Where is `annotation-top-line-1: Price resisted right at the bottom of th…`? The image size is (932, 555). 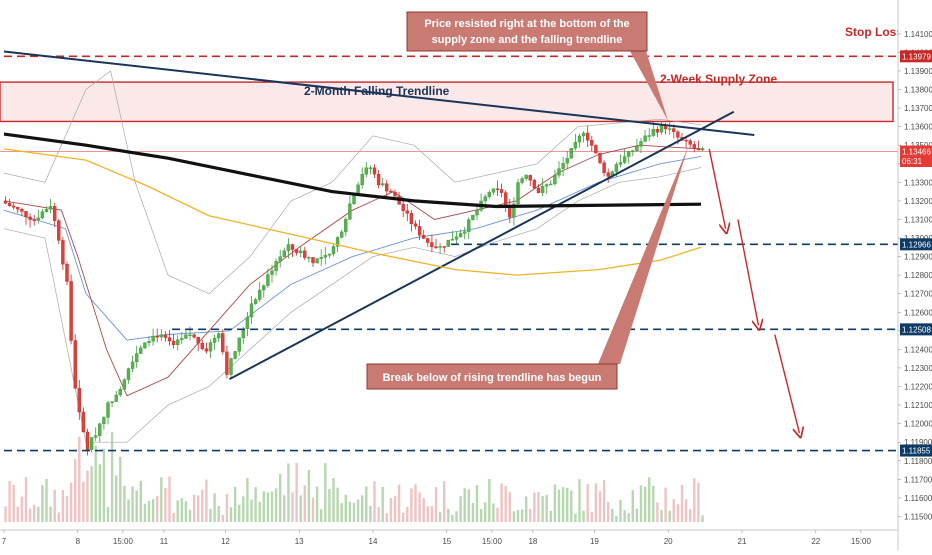
annotation-top-line-1: Price resisted right at the bottom of th… is located at coordinates (526, 24).